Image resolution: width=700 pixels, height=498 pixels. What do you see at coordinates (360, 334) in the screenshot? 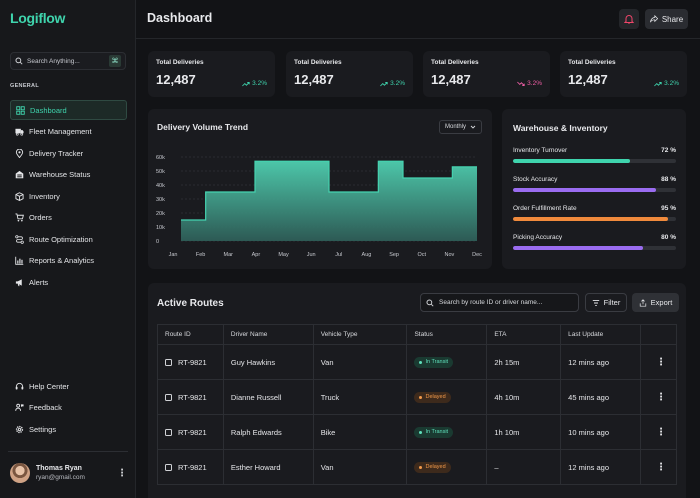
I see `column-header-vehicle-type: Vehicle Type` at bounding box center [360, 334].